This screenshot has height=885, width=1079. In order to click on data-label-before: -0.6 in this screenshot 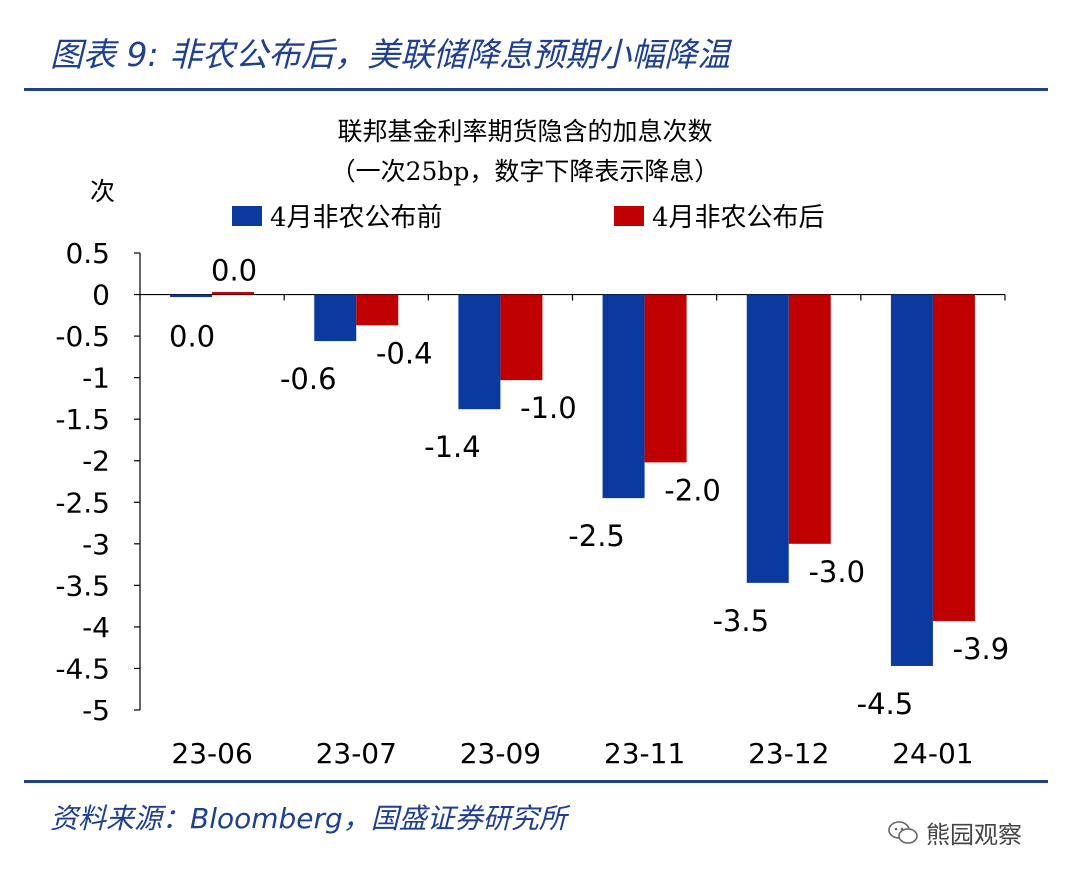, I will do `click(308, 379)`.